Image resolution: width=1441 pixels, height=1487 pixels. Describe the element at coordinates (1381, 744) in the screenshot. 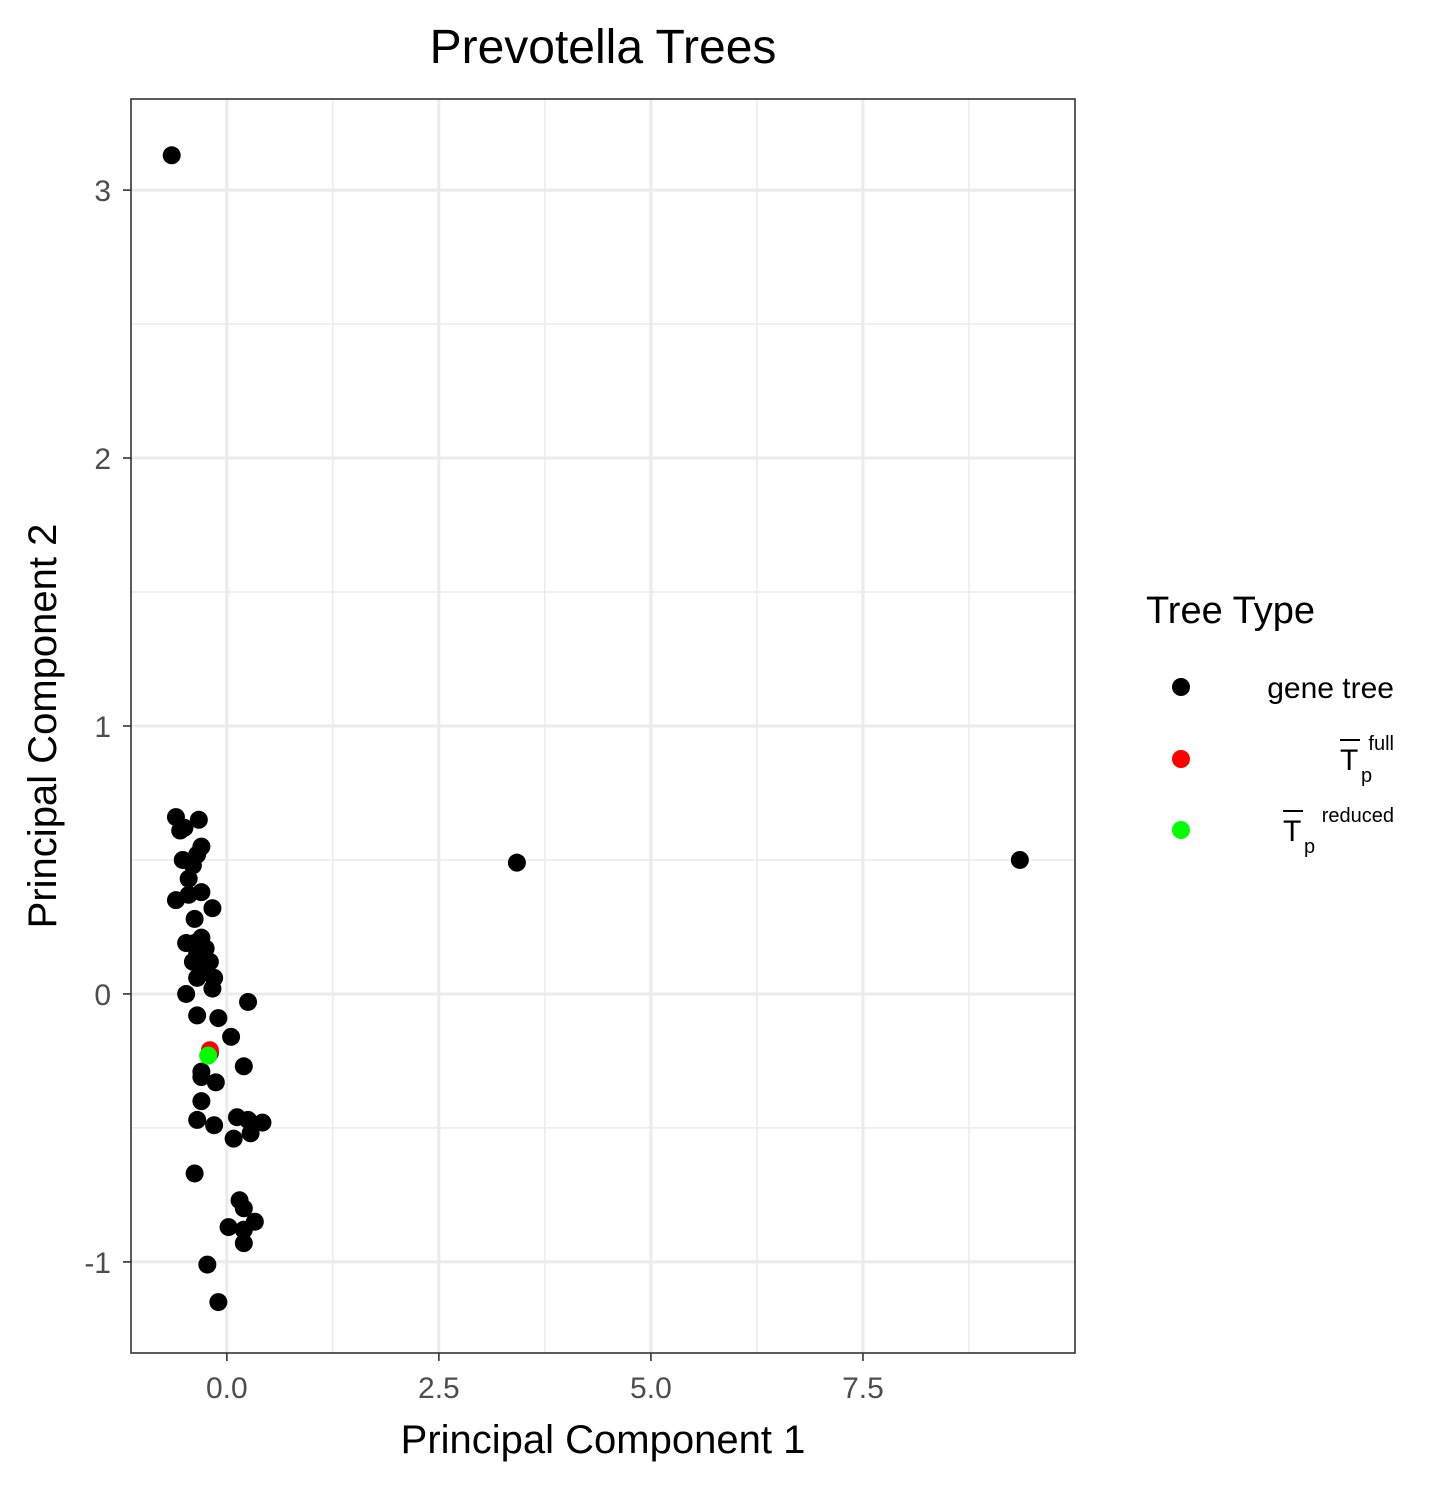

I see `legend-label-t-full-sup: full` at that location.